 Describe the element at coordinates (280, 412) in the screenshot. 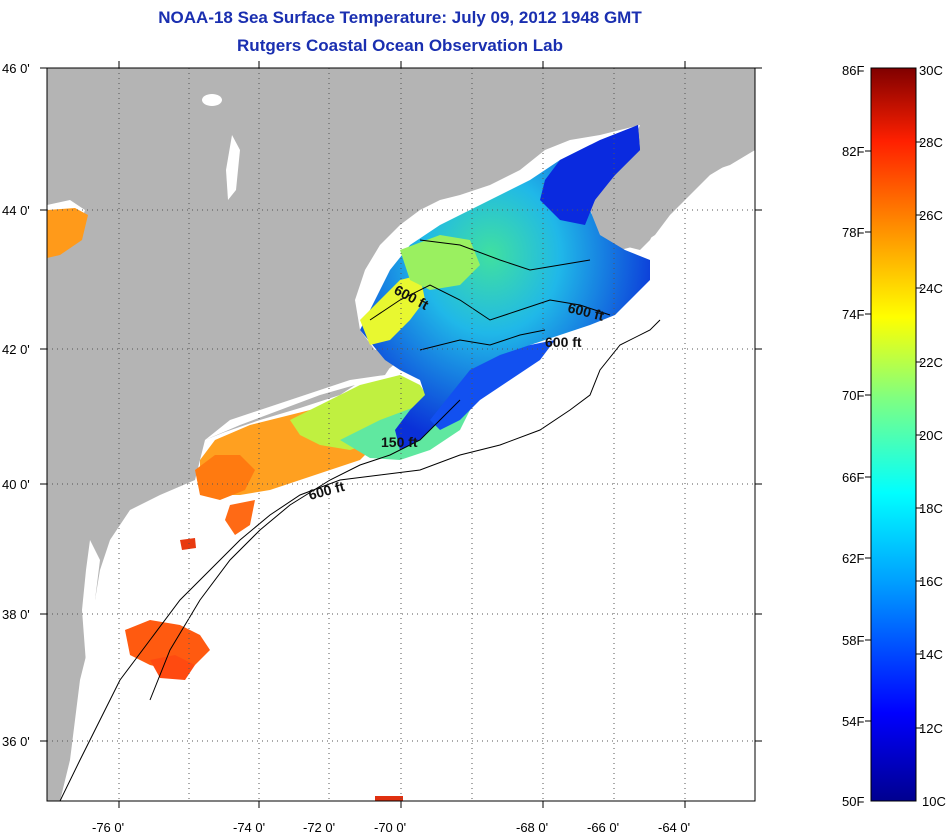

I see `land-long-island` at that location.